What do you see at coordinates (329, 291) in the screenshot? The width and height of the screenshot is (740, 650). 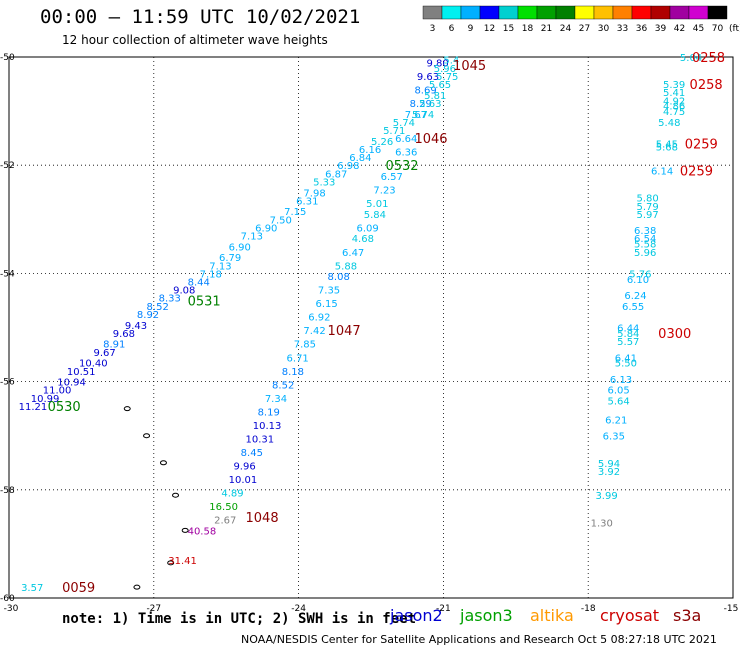 I see `wave-height-label: 7.35` at bounding box center [329, 291].